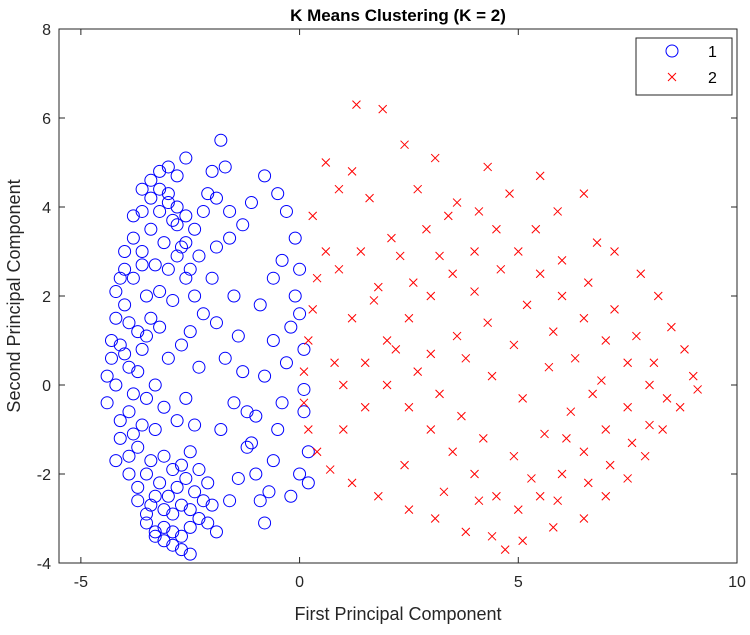  What do you see at coordinates (397, 614) in the screenshot?
I see `x-axis-label: First Principal Component` at bounding box center [397, 614].